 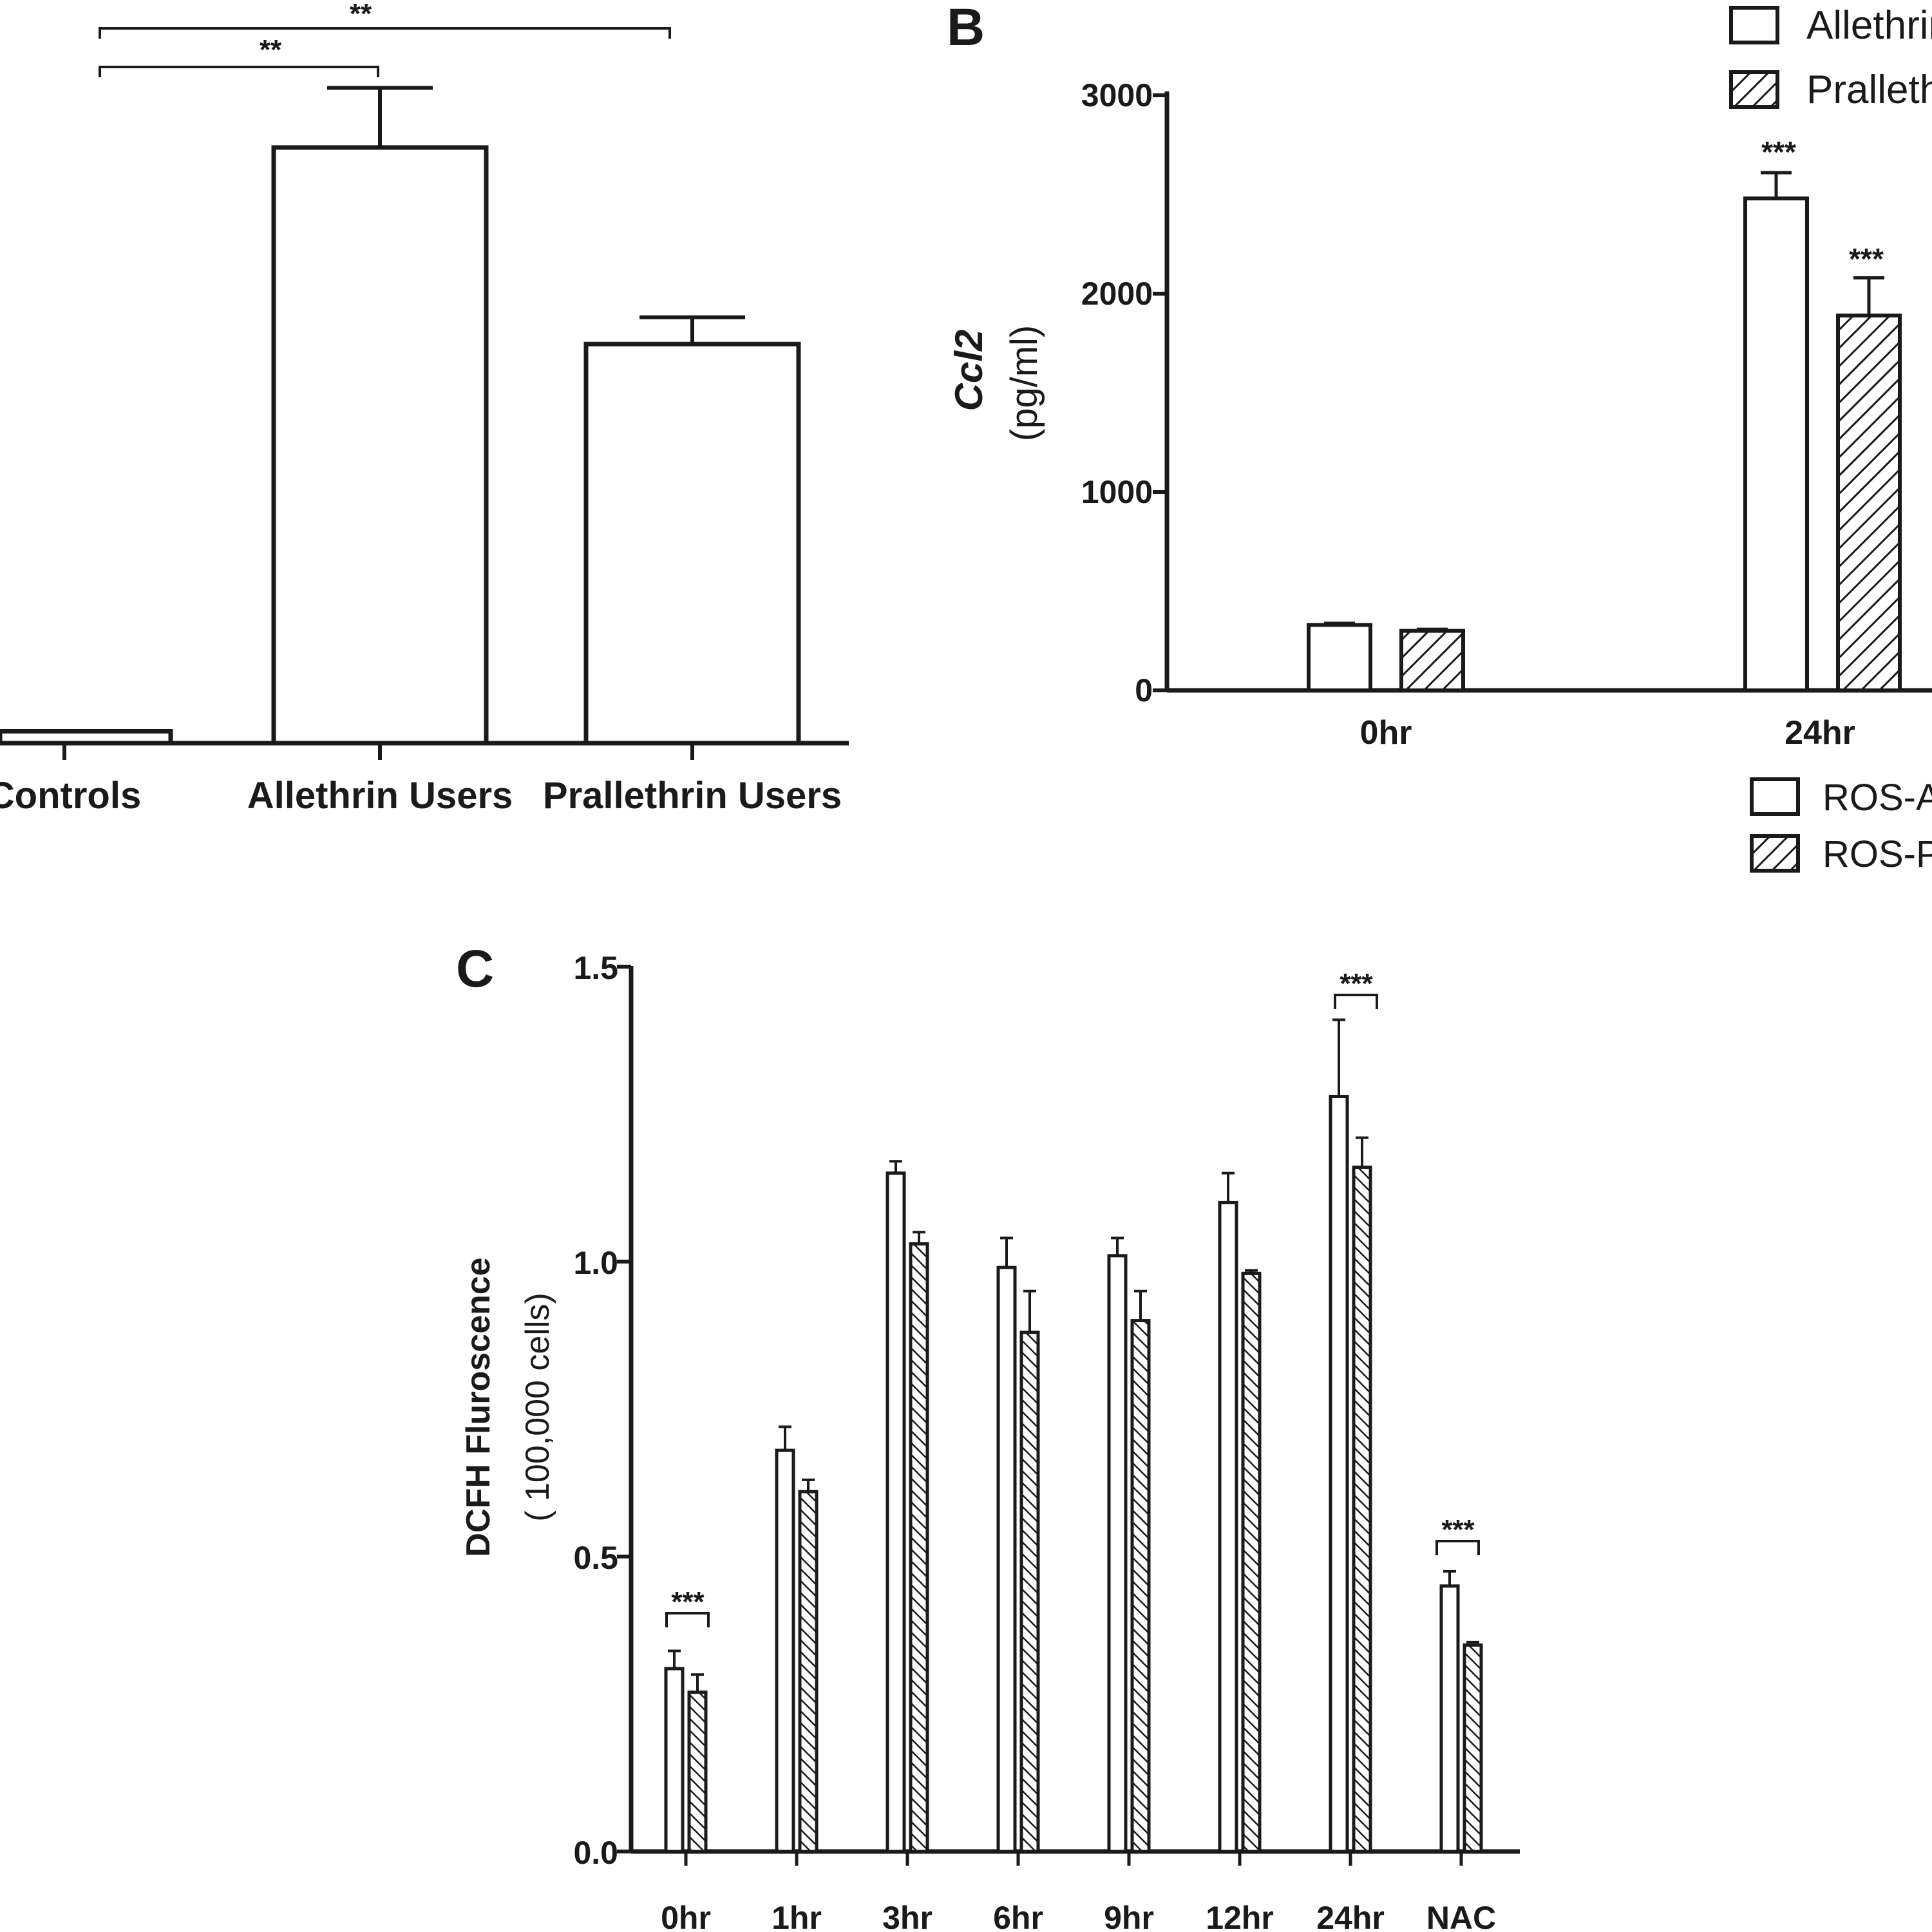 I want to click on bar-ros-a-9hr, so click(x=1117, y=1554).